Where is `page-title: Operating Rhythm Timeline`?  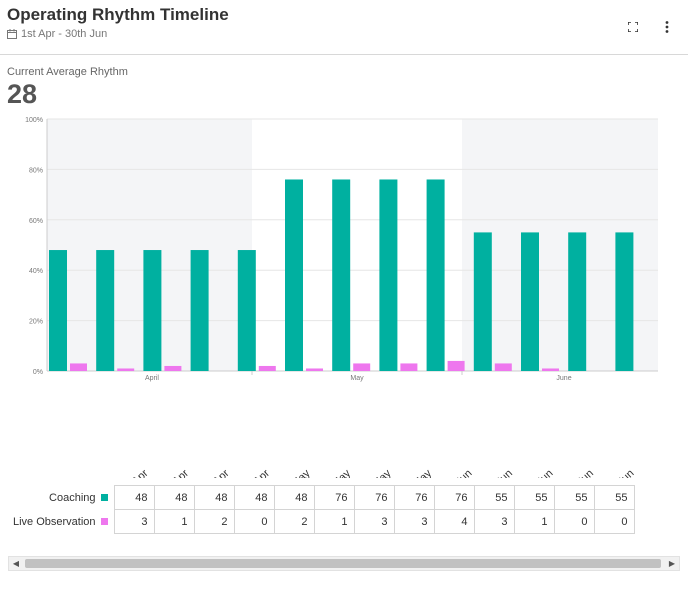 page-title: Operating Rhythm Timeline is located at coordinates (118, 14).